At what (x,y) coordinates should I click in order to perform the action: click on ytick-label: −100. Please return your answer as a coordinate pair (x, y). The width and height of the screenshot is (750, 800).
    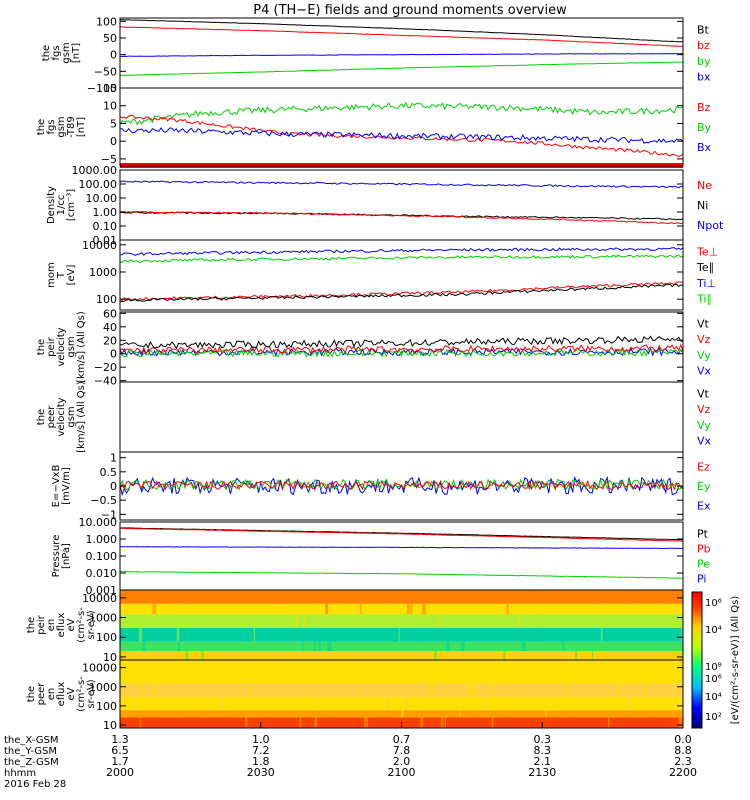
    Looking at the image, I should click on (102, 88).